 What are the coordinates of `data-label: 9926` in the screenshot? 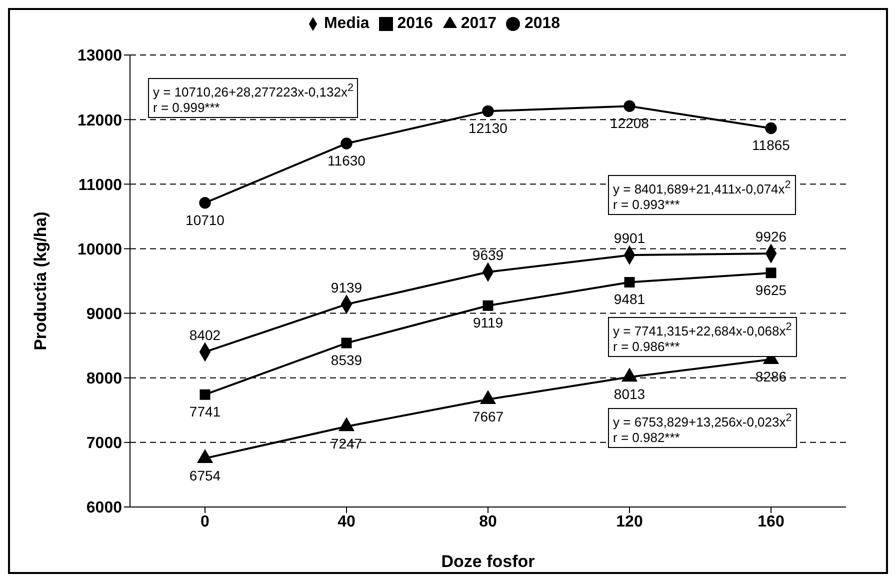 It's located at (771, 236).